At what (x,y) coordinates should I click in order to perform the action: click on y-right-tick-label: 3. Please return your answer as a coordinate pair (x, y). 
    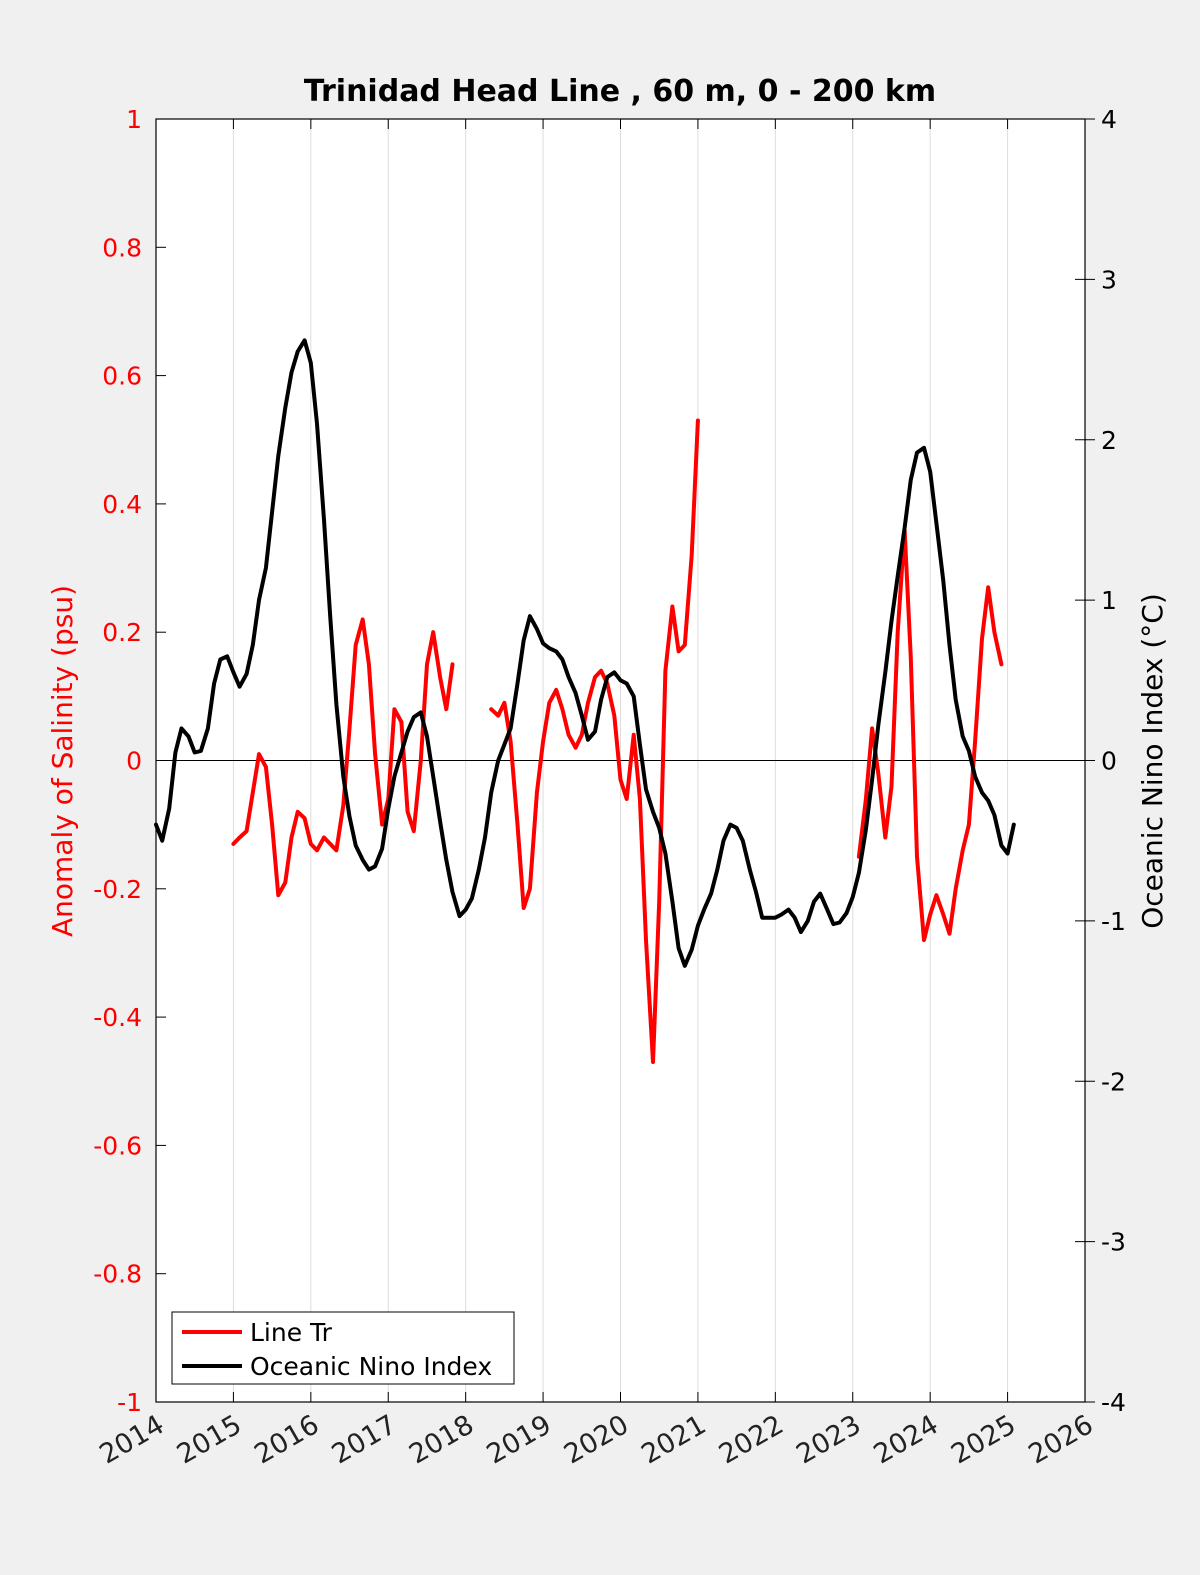
    Looking at the image, I should click on (1109, 279).